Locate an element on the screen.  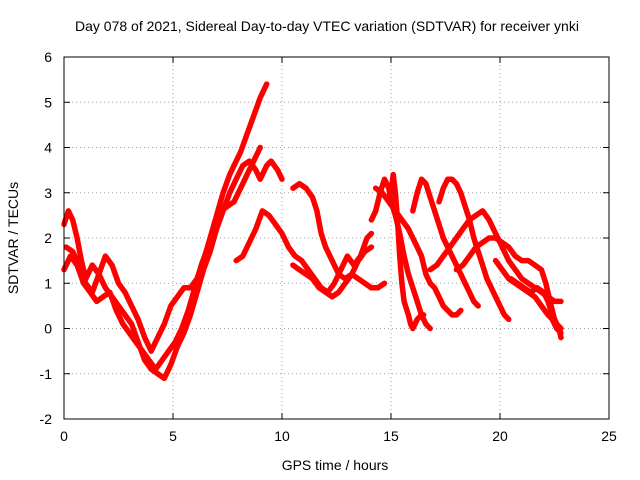
x-tick-label: 10 is located at coordinates (282, 436).